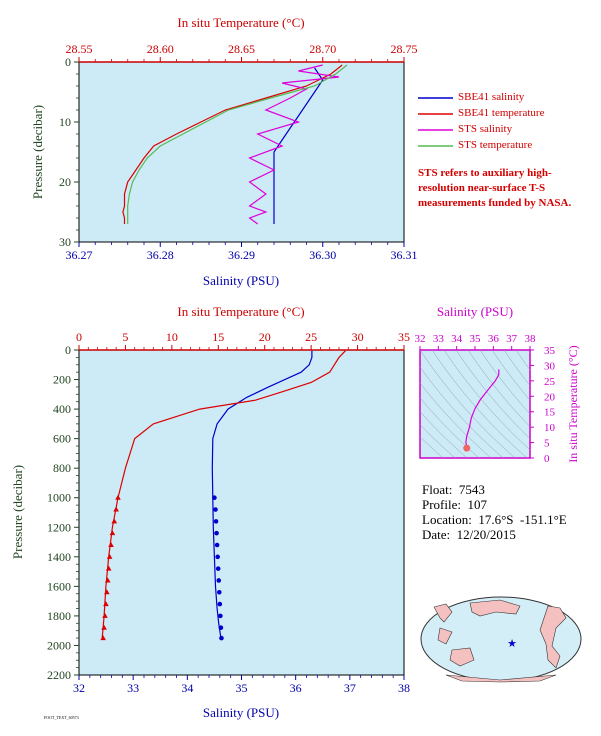 Image resolution: width=601 pixels, height=736 pixels. Describe the element at coordinates (501, 678) in the screenshot. I see `map-land-antarctica` at that location.